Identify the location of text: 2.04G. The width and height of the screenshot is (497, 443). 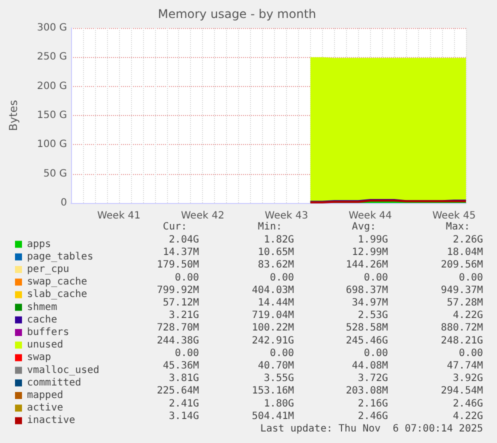
(184, 240).